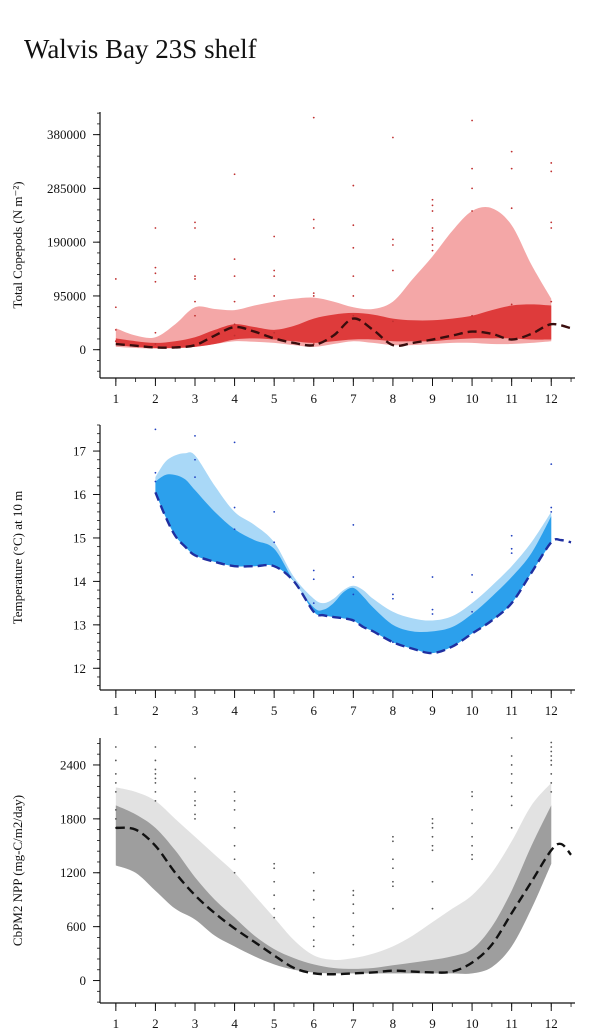 Image resolution: width=600 pixels, height=1036 pixels. I want to click on npp-y-tick-label: 1800, so click(73, 818).